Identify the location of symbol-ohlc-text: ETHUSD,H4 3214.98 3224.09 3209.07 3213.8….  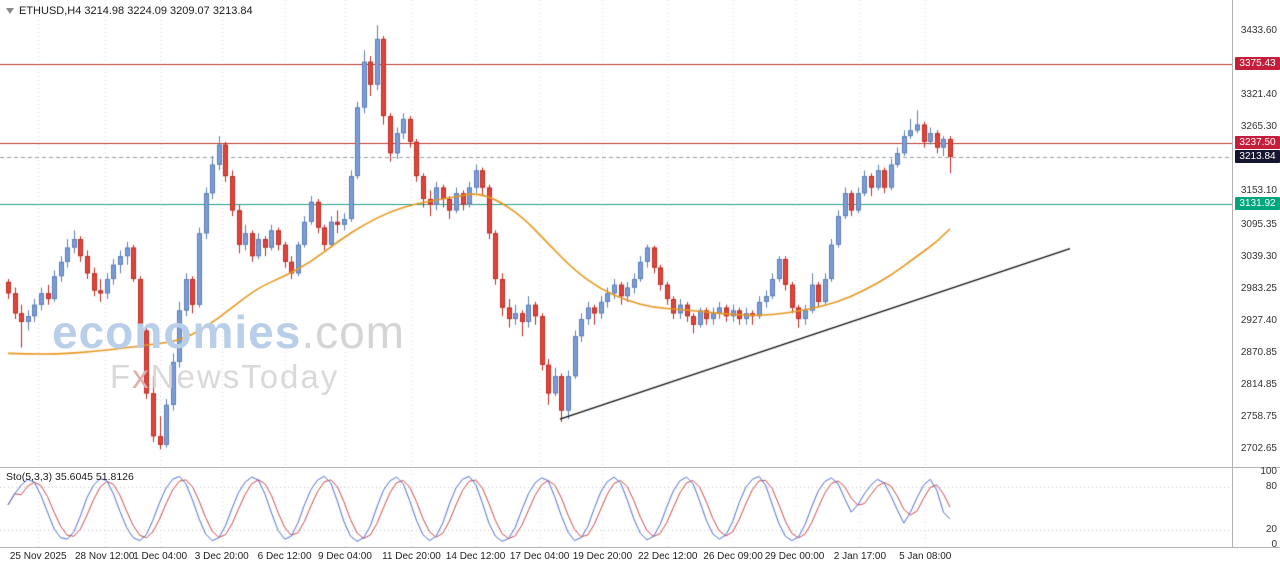
(136, 11).